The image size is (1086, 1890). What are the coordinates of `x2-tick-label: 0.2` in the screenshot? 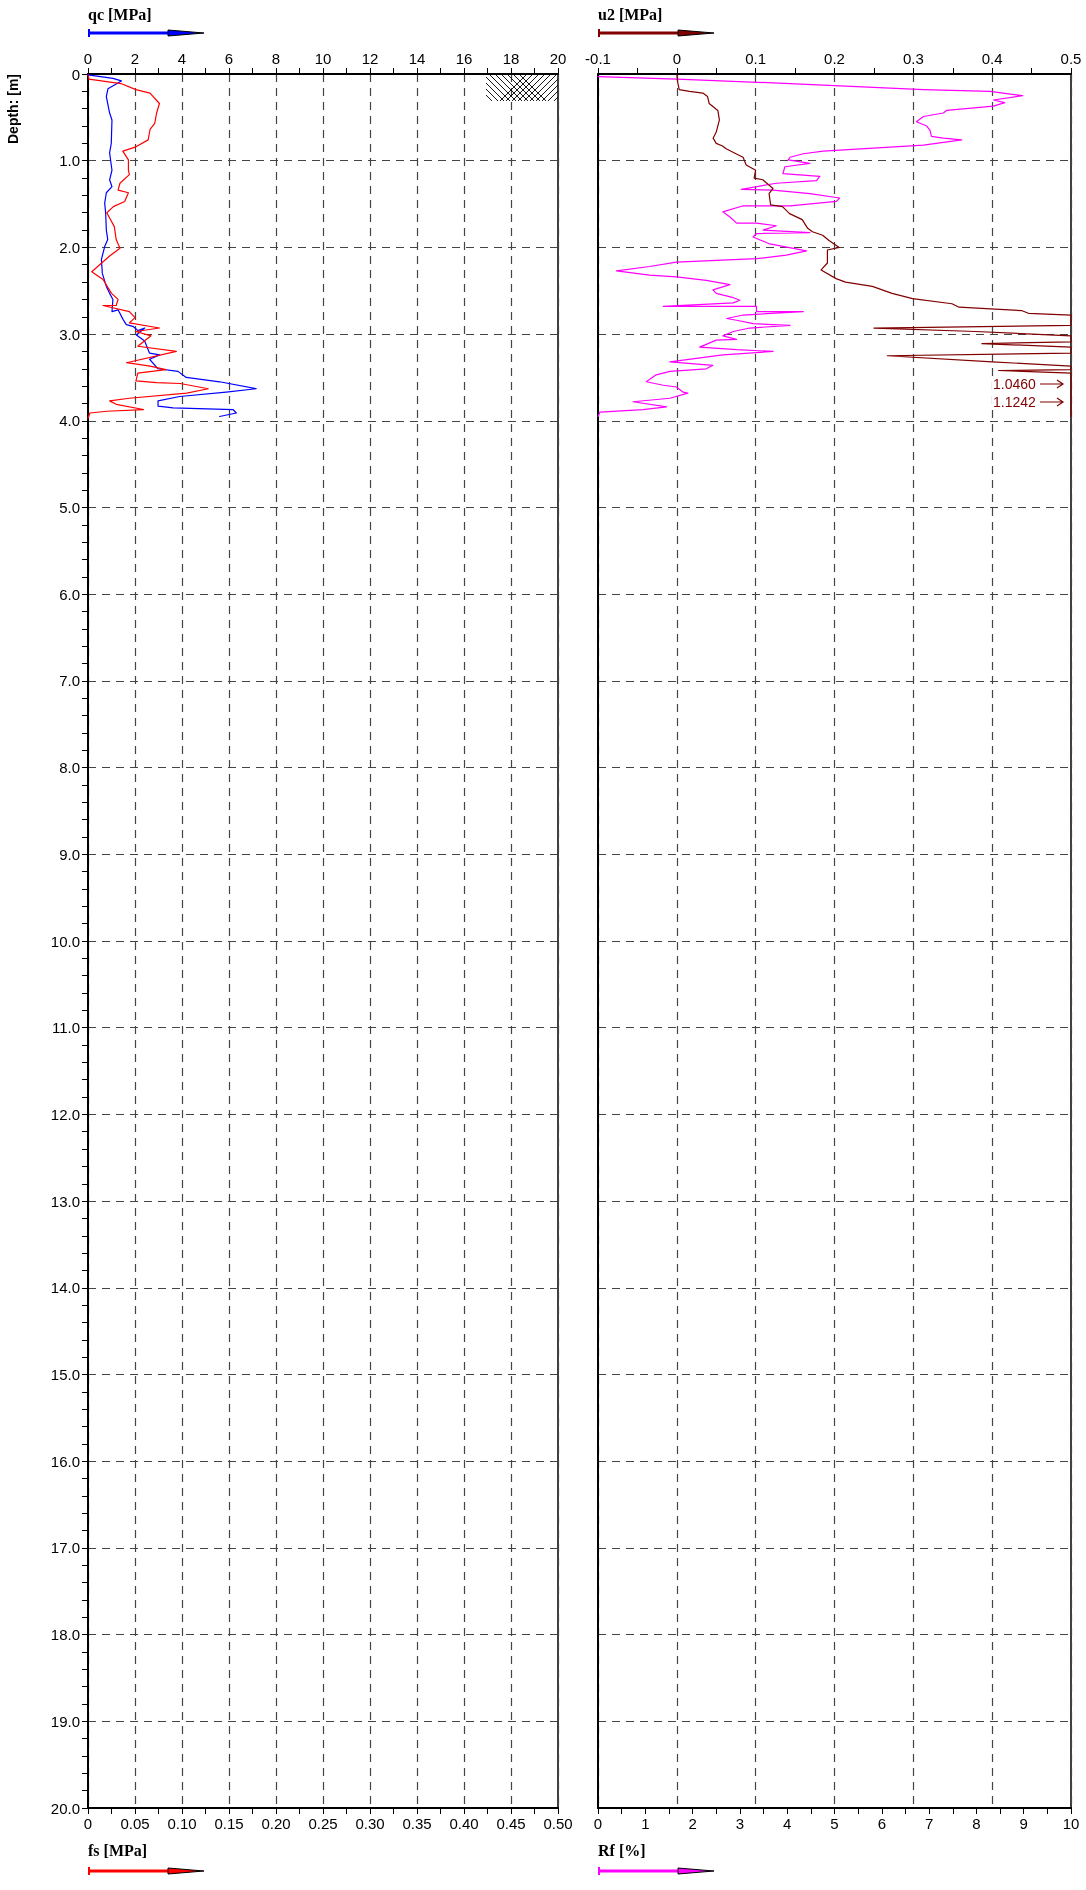 It's located at (834, 58).